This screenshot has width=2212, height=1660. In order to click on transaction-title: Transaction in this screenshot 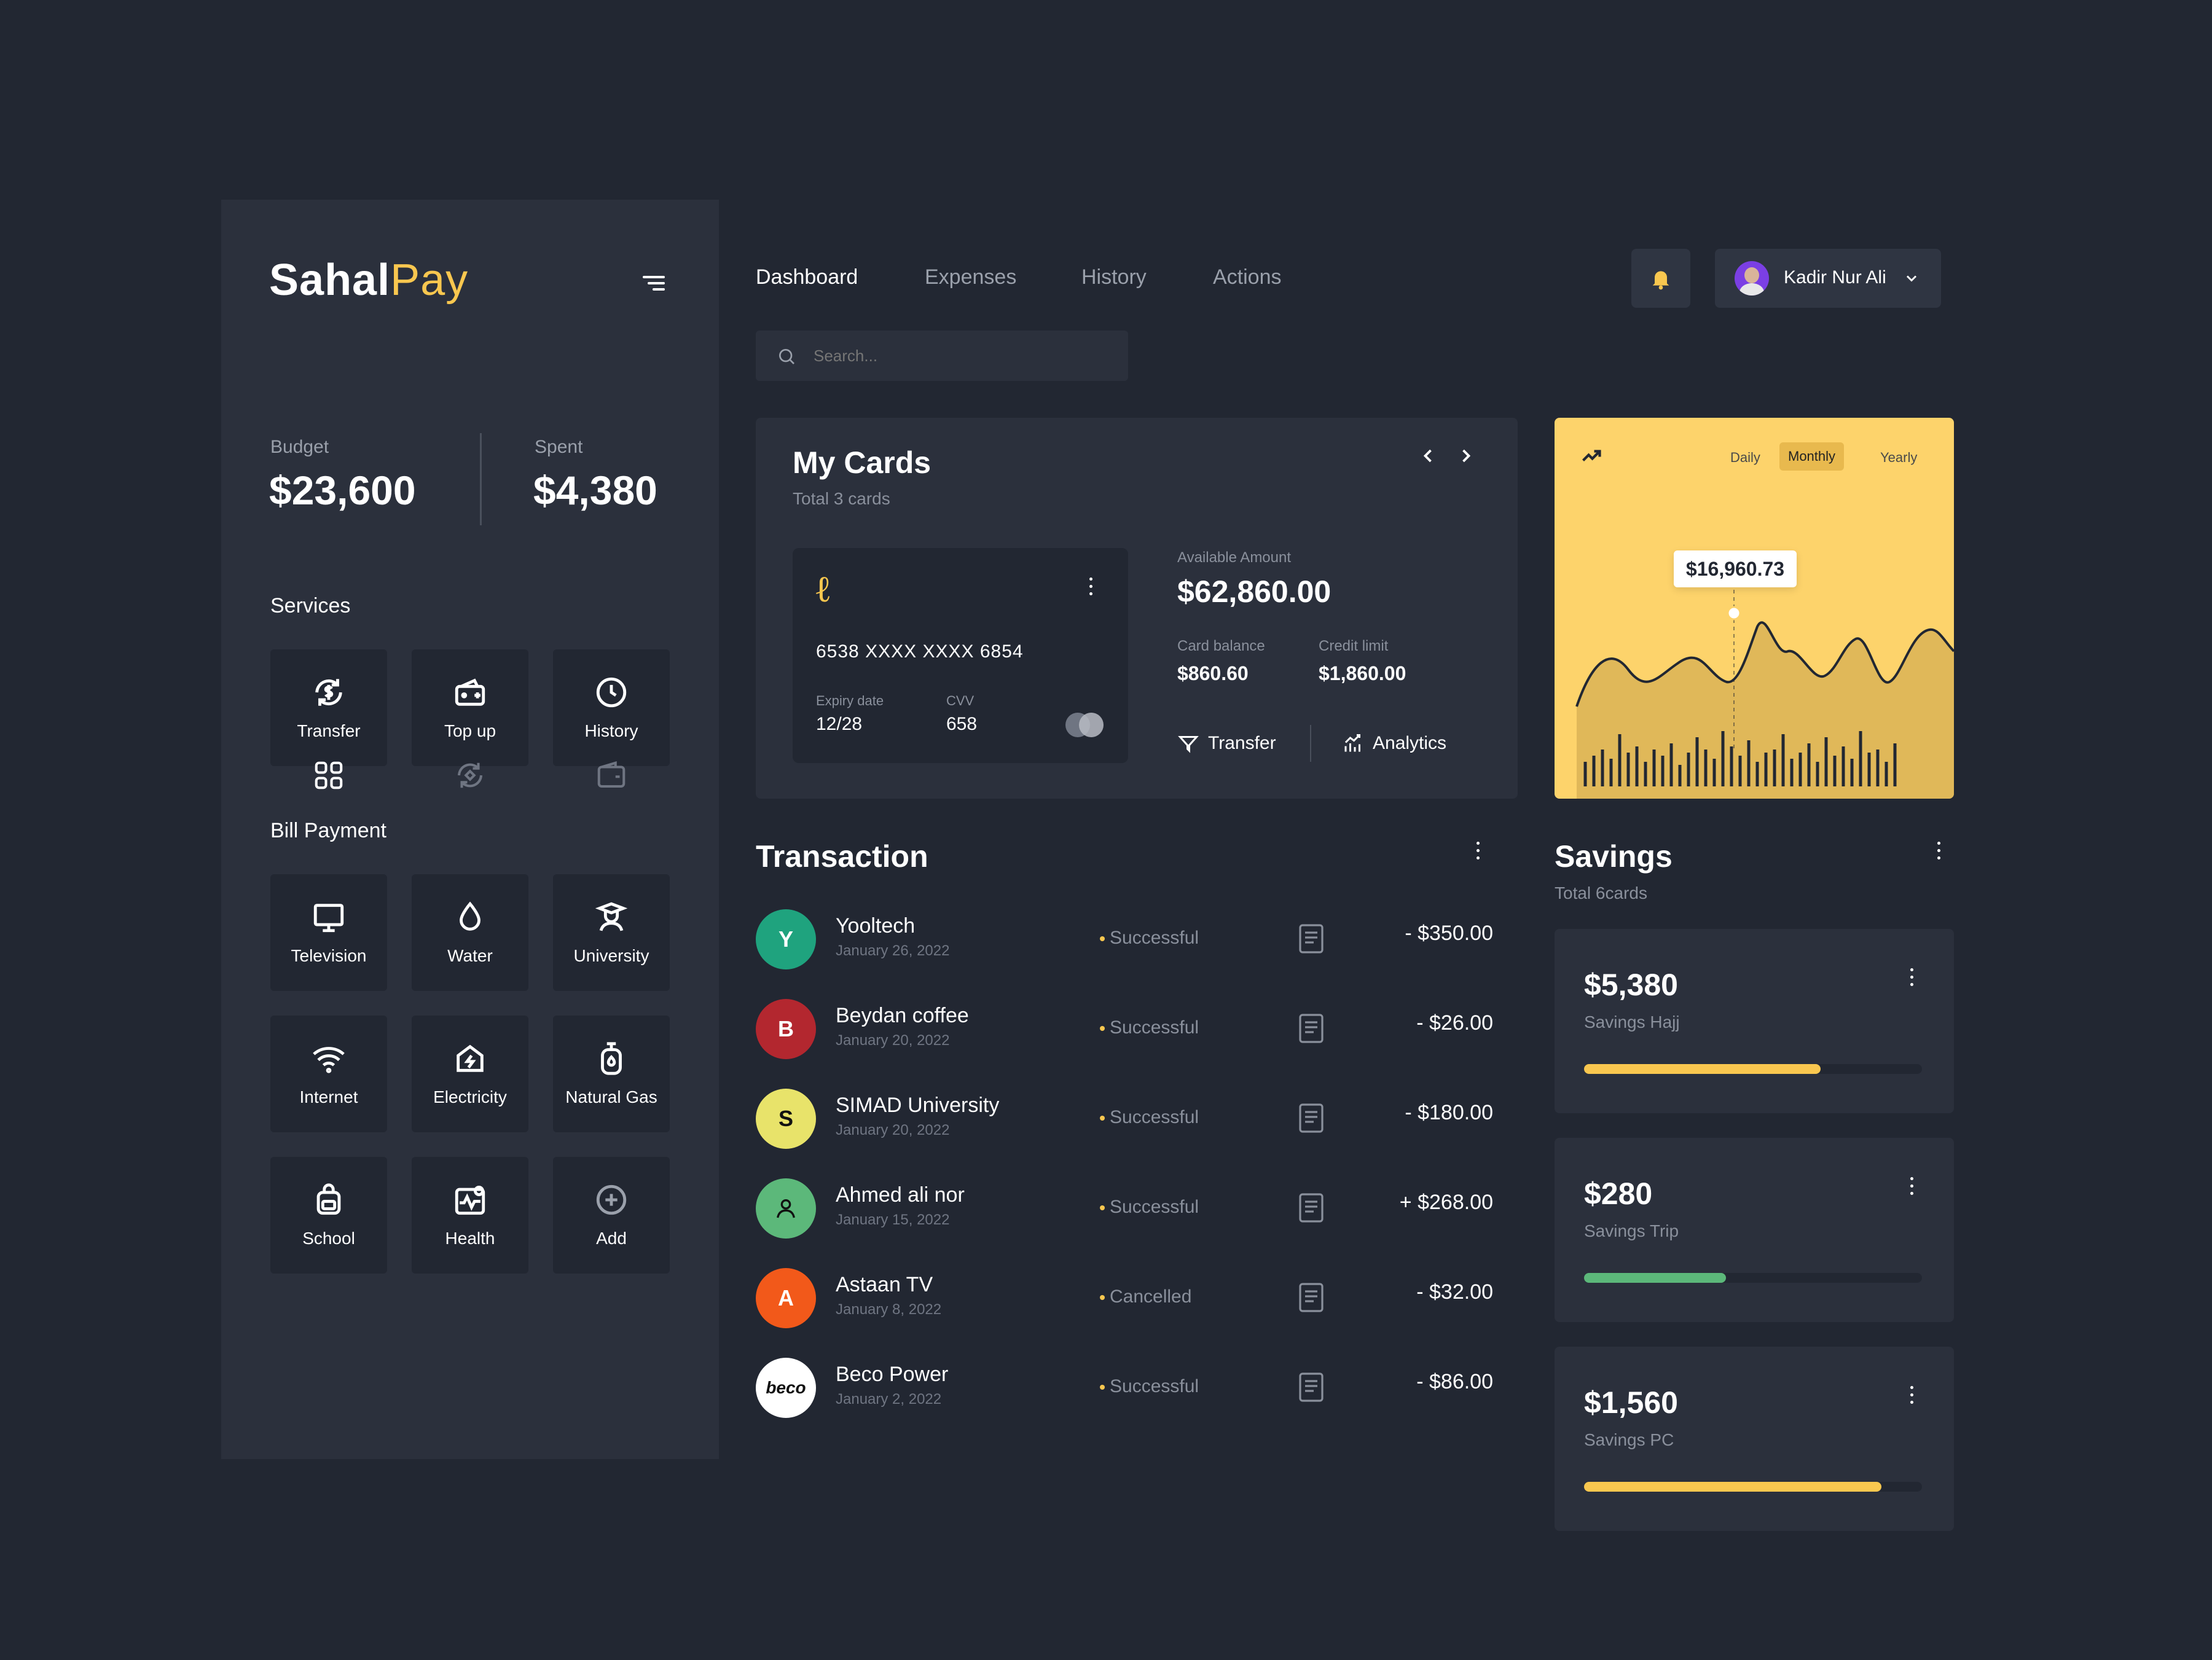, I will do `click(842, 856)`.